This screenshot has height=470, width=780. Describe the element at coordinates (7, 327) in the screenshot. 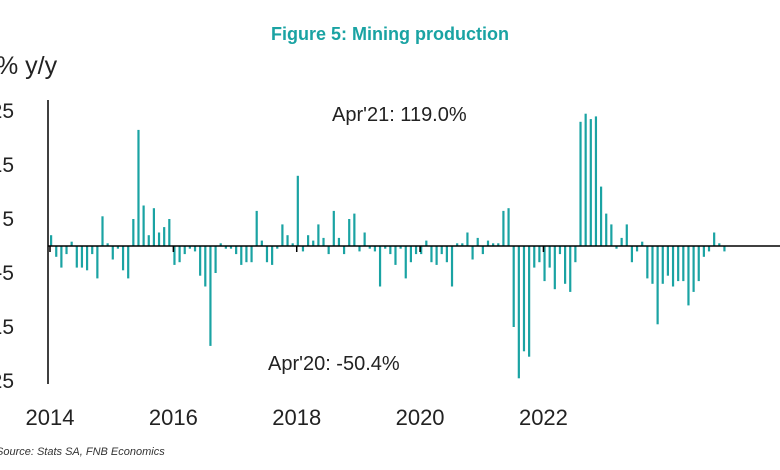

I see `y-tick-label: -15` at that location.